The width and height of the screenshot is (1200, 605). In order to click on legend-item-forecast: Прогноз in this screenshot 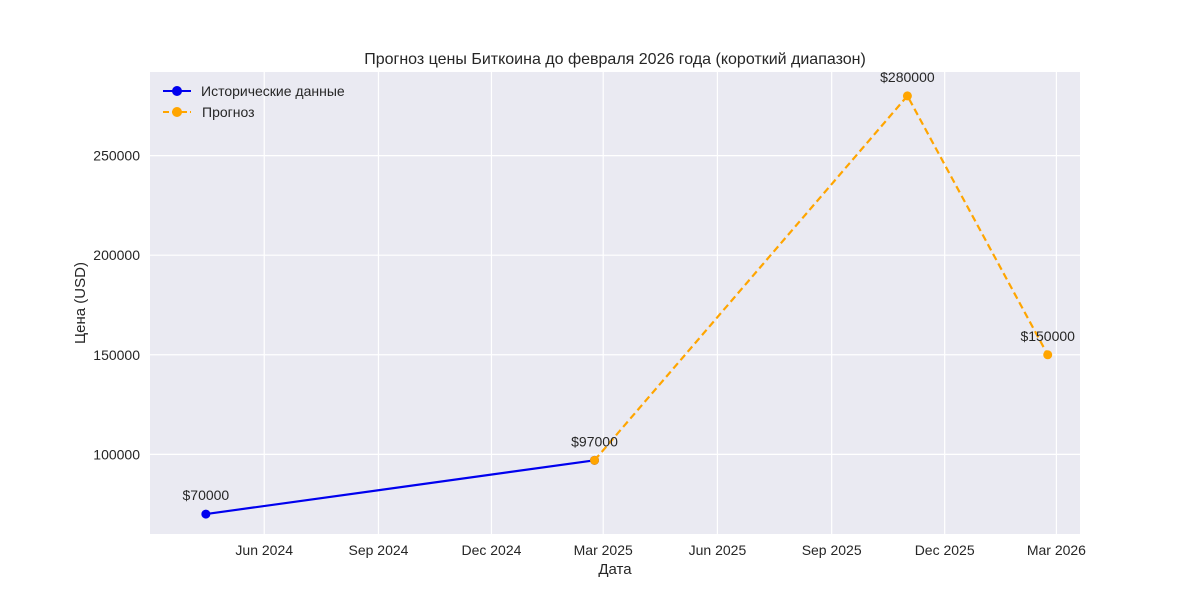, I will do `click(209, 112)`.